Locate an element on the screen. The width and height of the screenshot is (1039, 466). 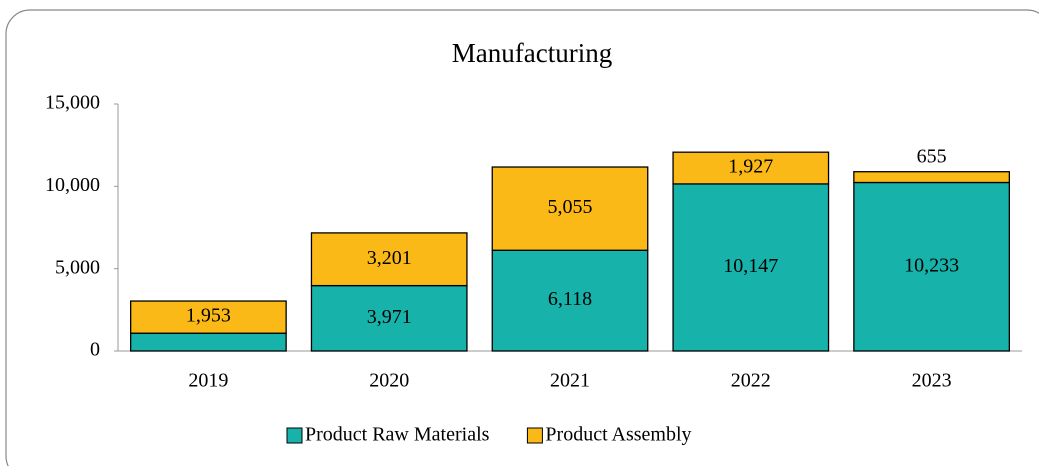
data-label: 10,147 is located at coordinates (750, 266).